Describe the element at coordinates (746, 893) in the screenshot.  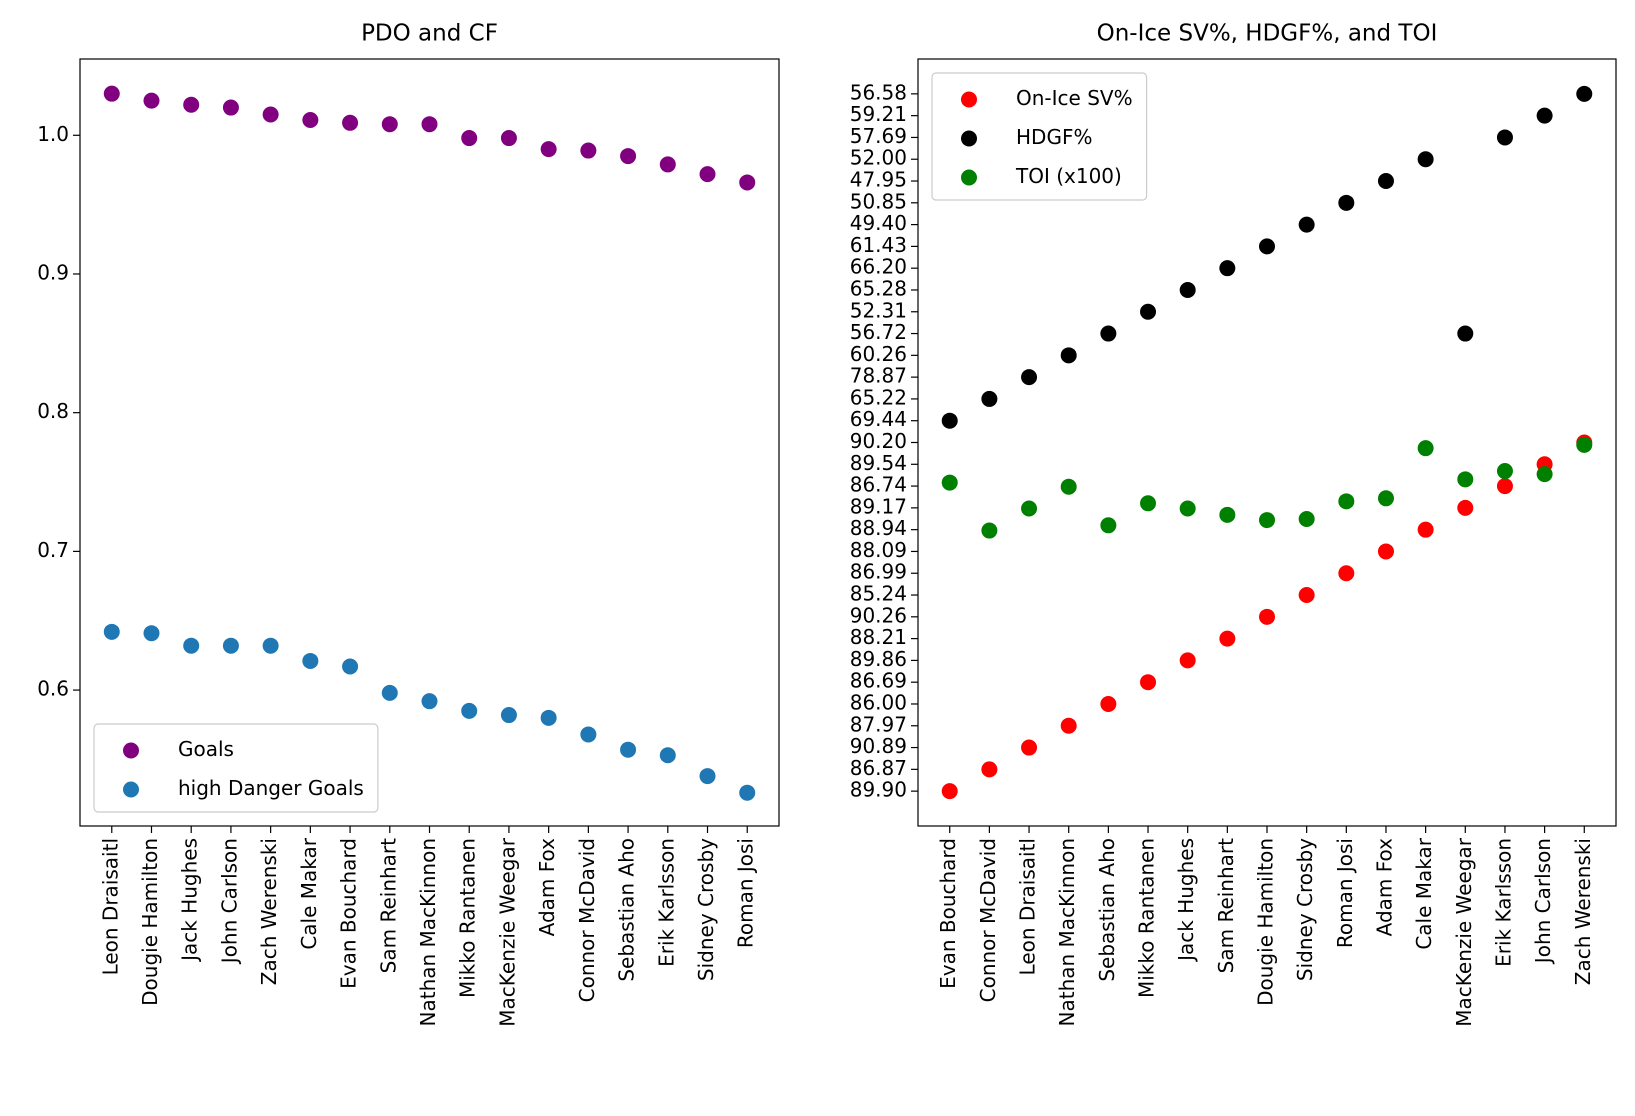
I see `x-tick-label: Roman Josi` at that location.